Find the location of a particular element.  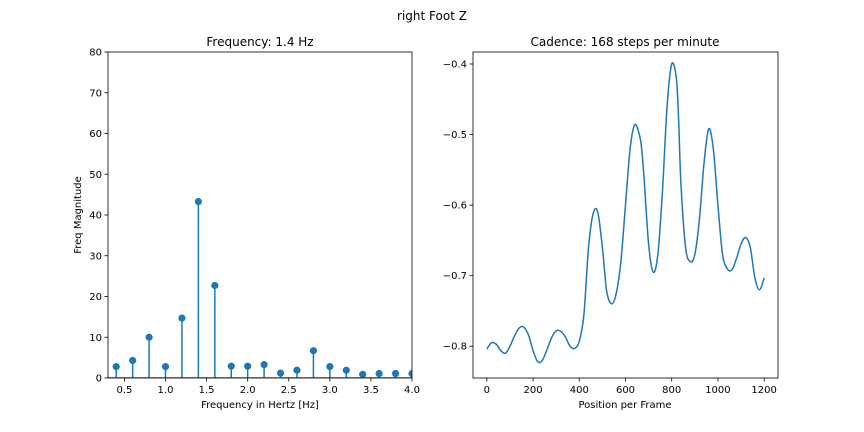

left-chart-plot-area is located at coordinates (260, 287).